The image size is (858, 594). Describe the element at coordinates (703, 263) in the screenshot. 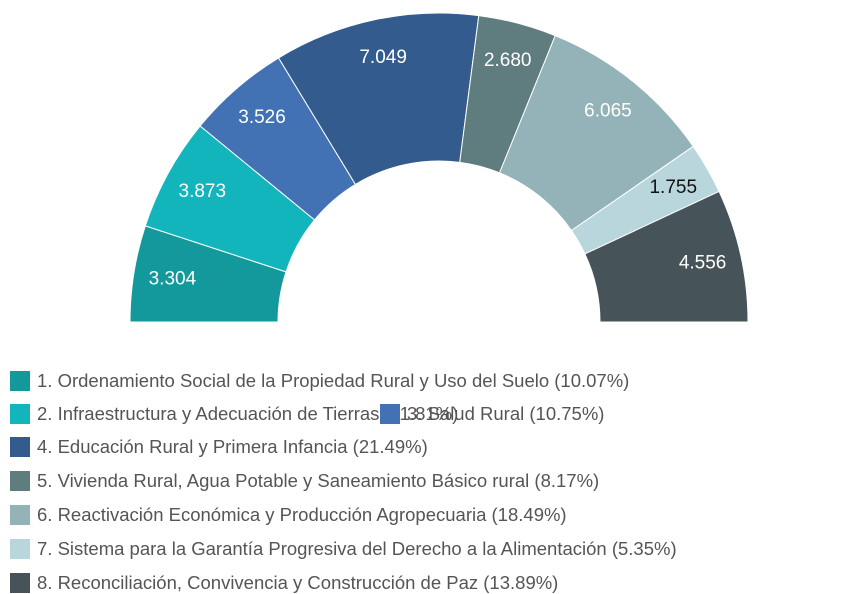

I see `slice-label: 4.556` at that location.